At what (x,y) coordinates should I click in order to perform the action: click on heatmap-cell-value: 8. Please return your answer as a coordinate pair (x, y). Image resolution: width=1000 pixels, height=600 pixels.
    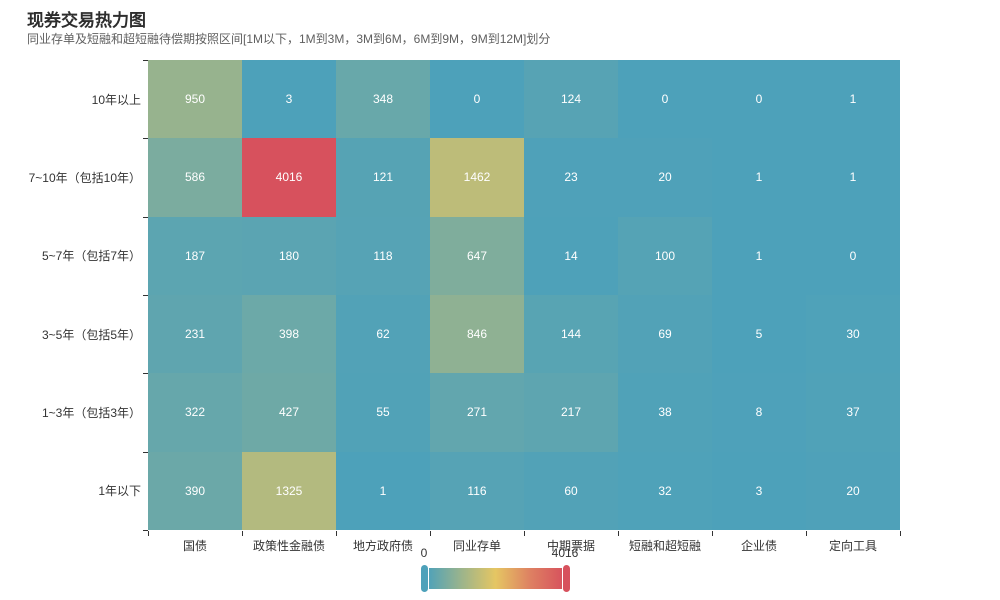
    Looking at the image, I should click on (759, 412).